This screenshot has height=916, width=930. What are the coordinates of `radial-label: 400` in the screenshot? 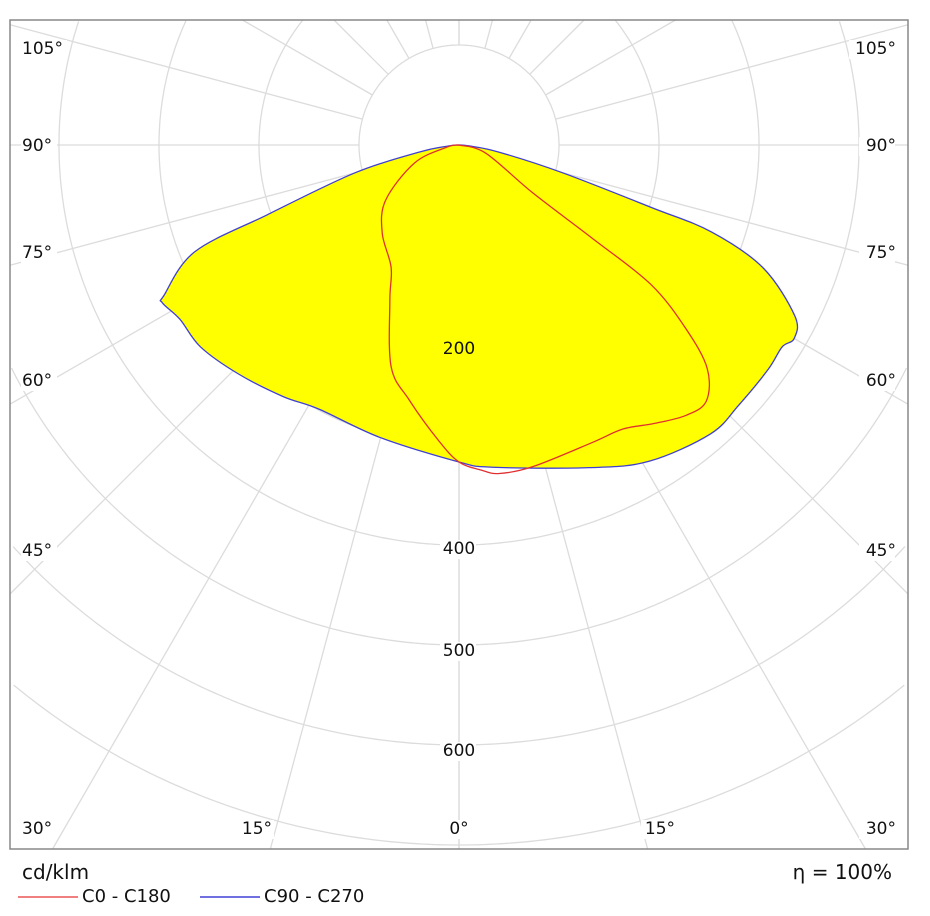 It's located at (459, 549).